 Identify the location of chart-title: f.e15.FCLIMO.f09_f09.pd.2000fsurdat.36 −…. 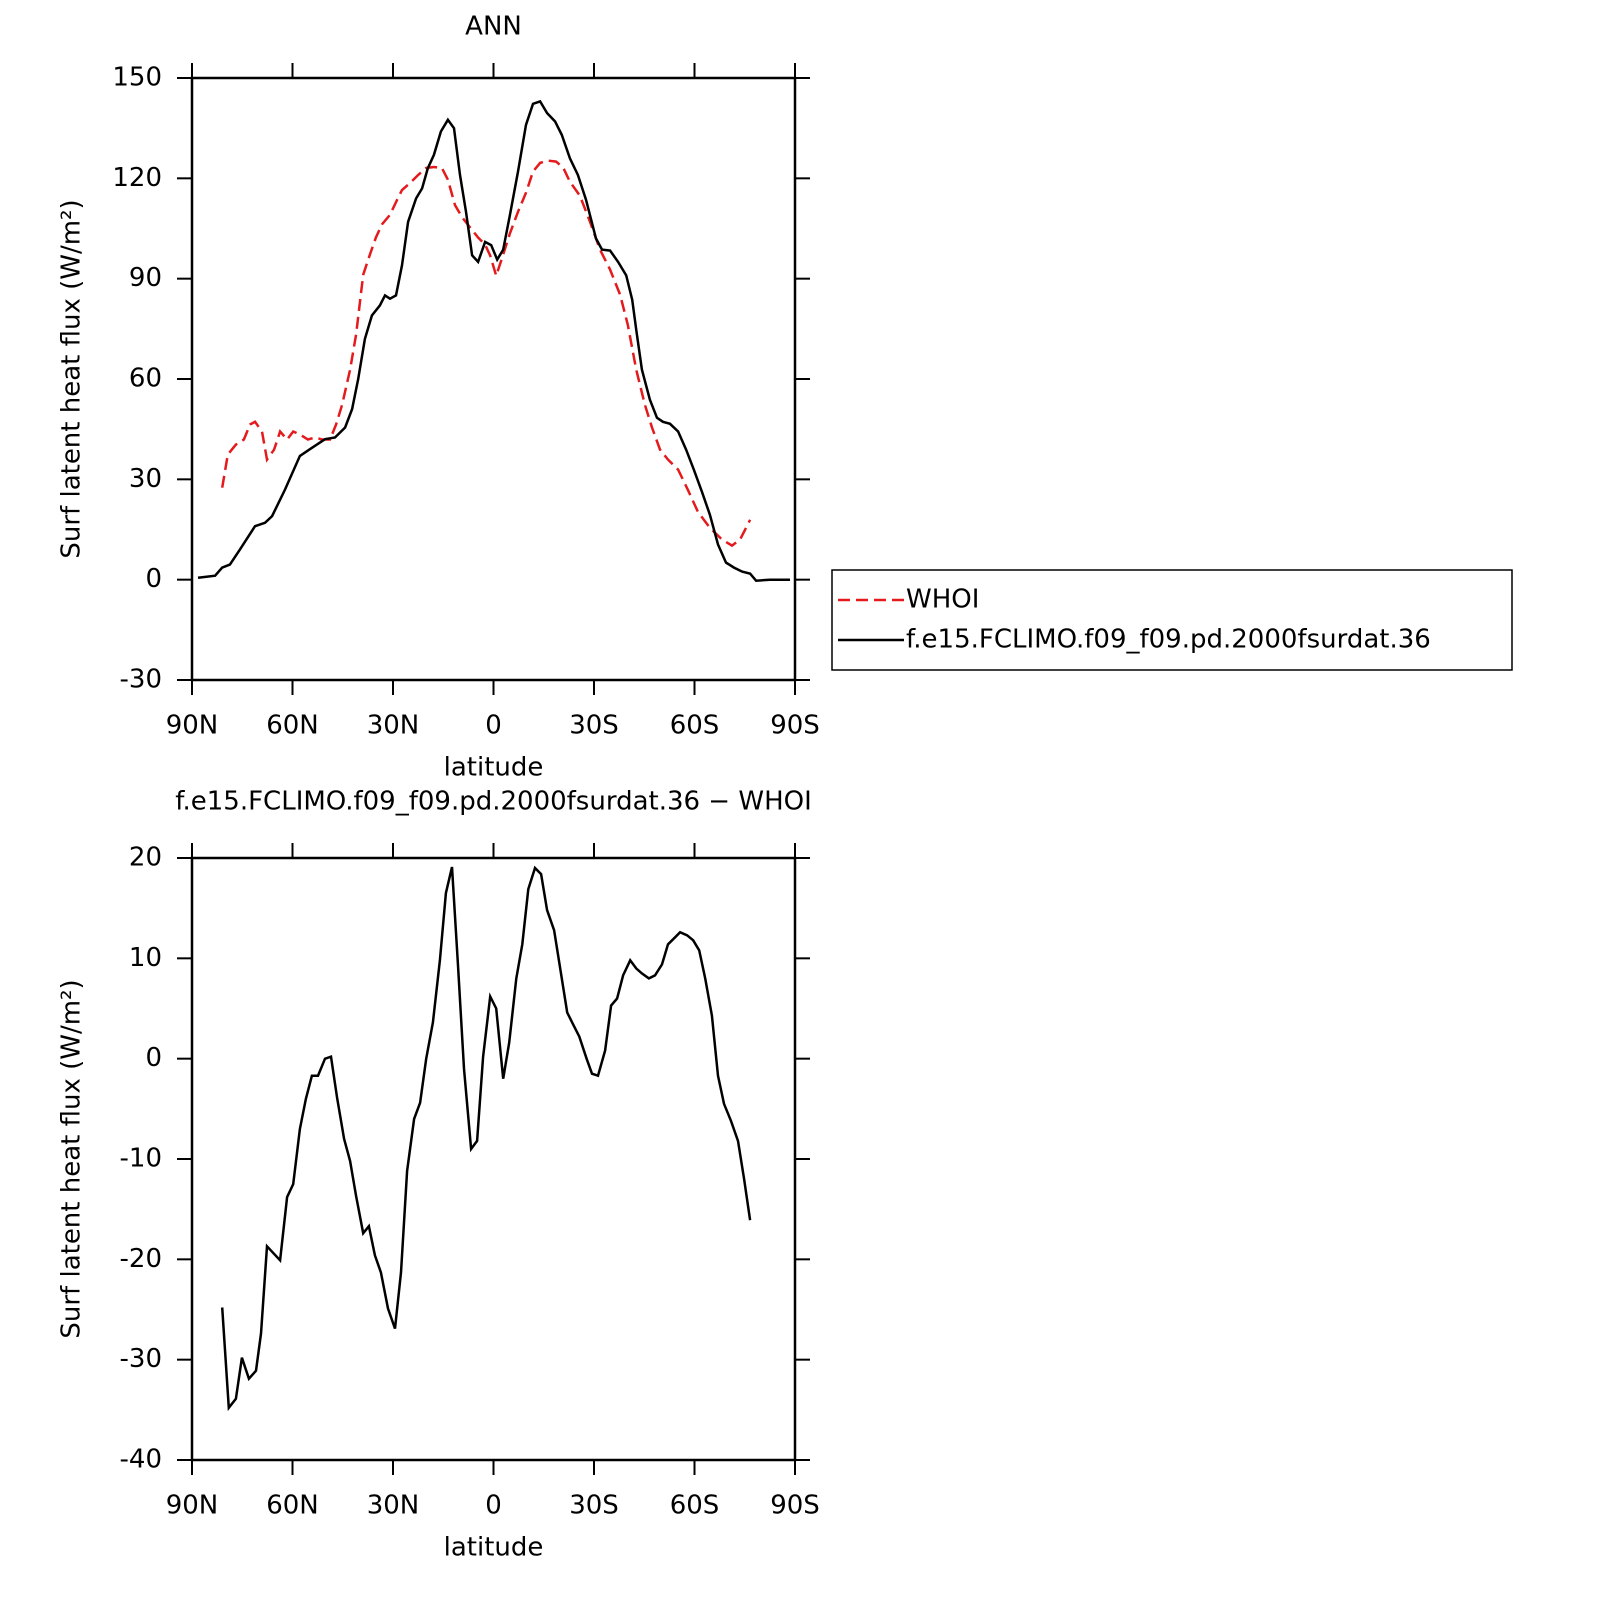
(493, 802).